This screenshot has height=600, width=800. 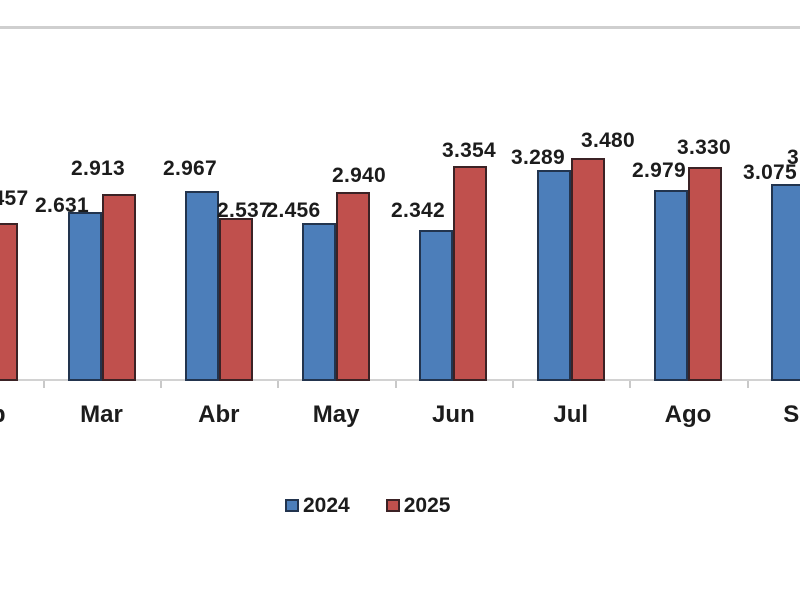 I want to click on bar-2025-jul, so click(x=587, y=269).